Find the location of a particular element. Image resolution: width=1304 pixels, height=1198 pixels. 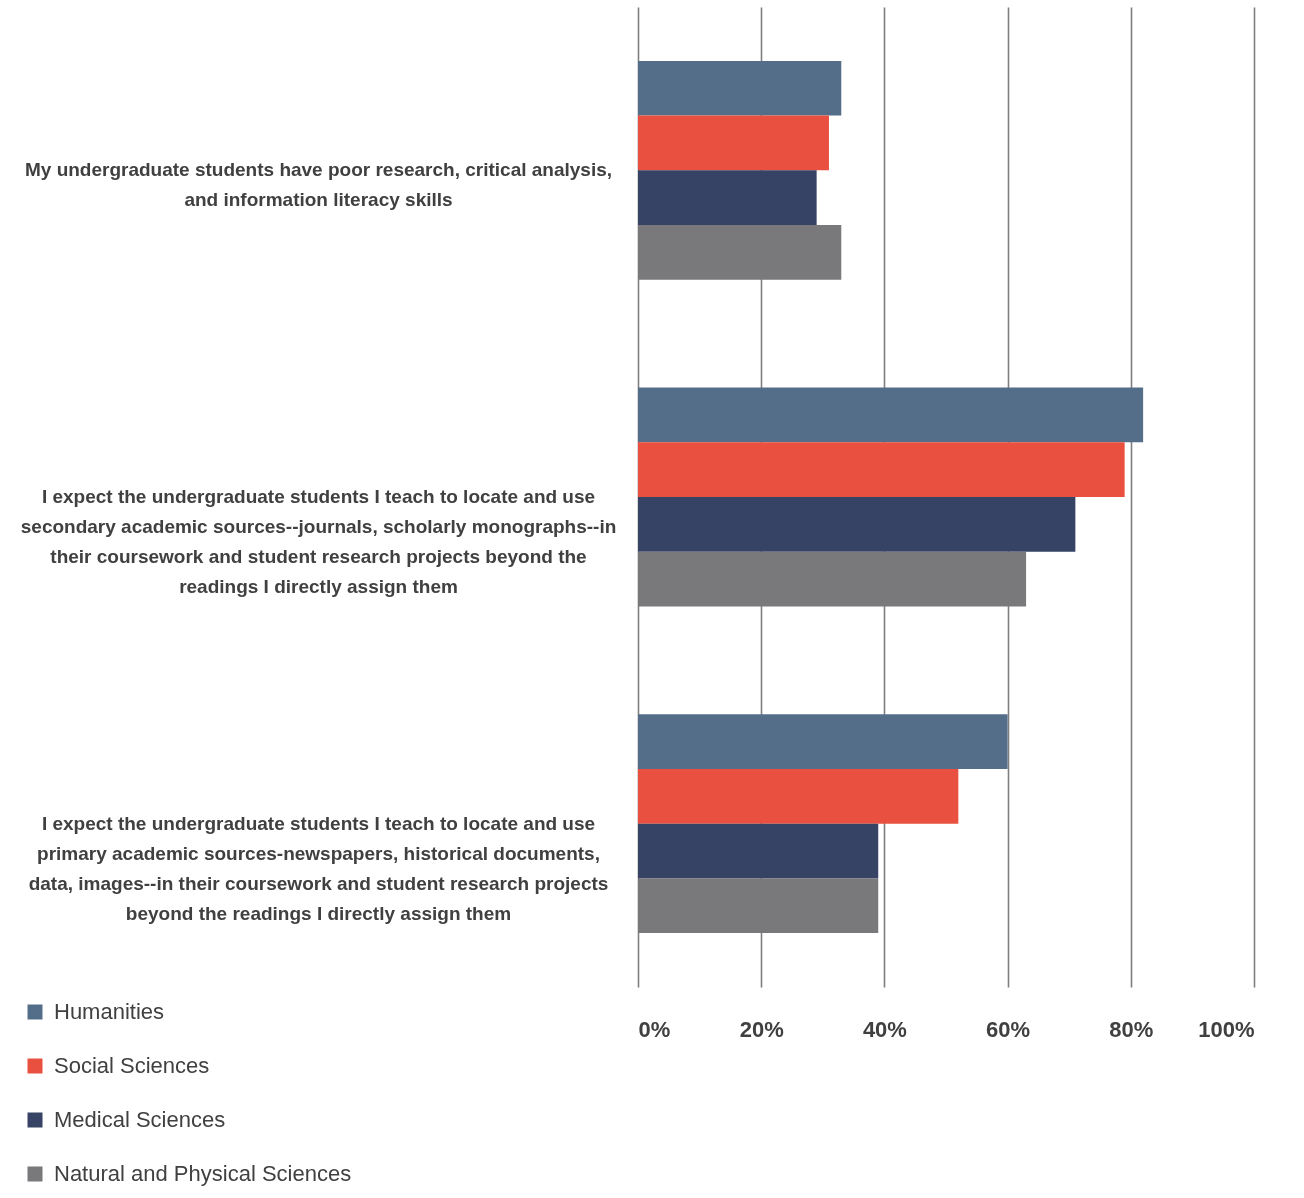

x-tick-label: 60% is located at coordinates (1008, 1029).